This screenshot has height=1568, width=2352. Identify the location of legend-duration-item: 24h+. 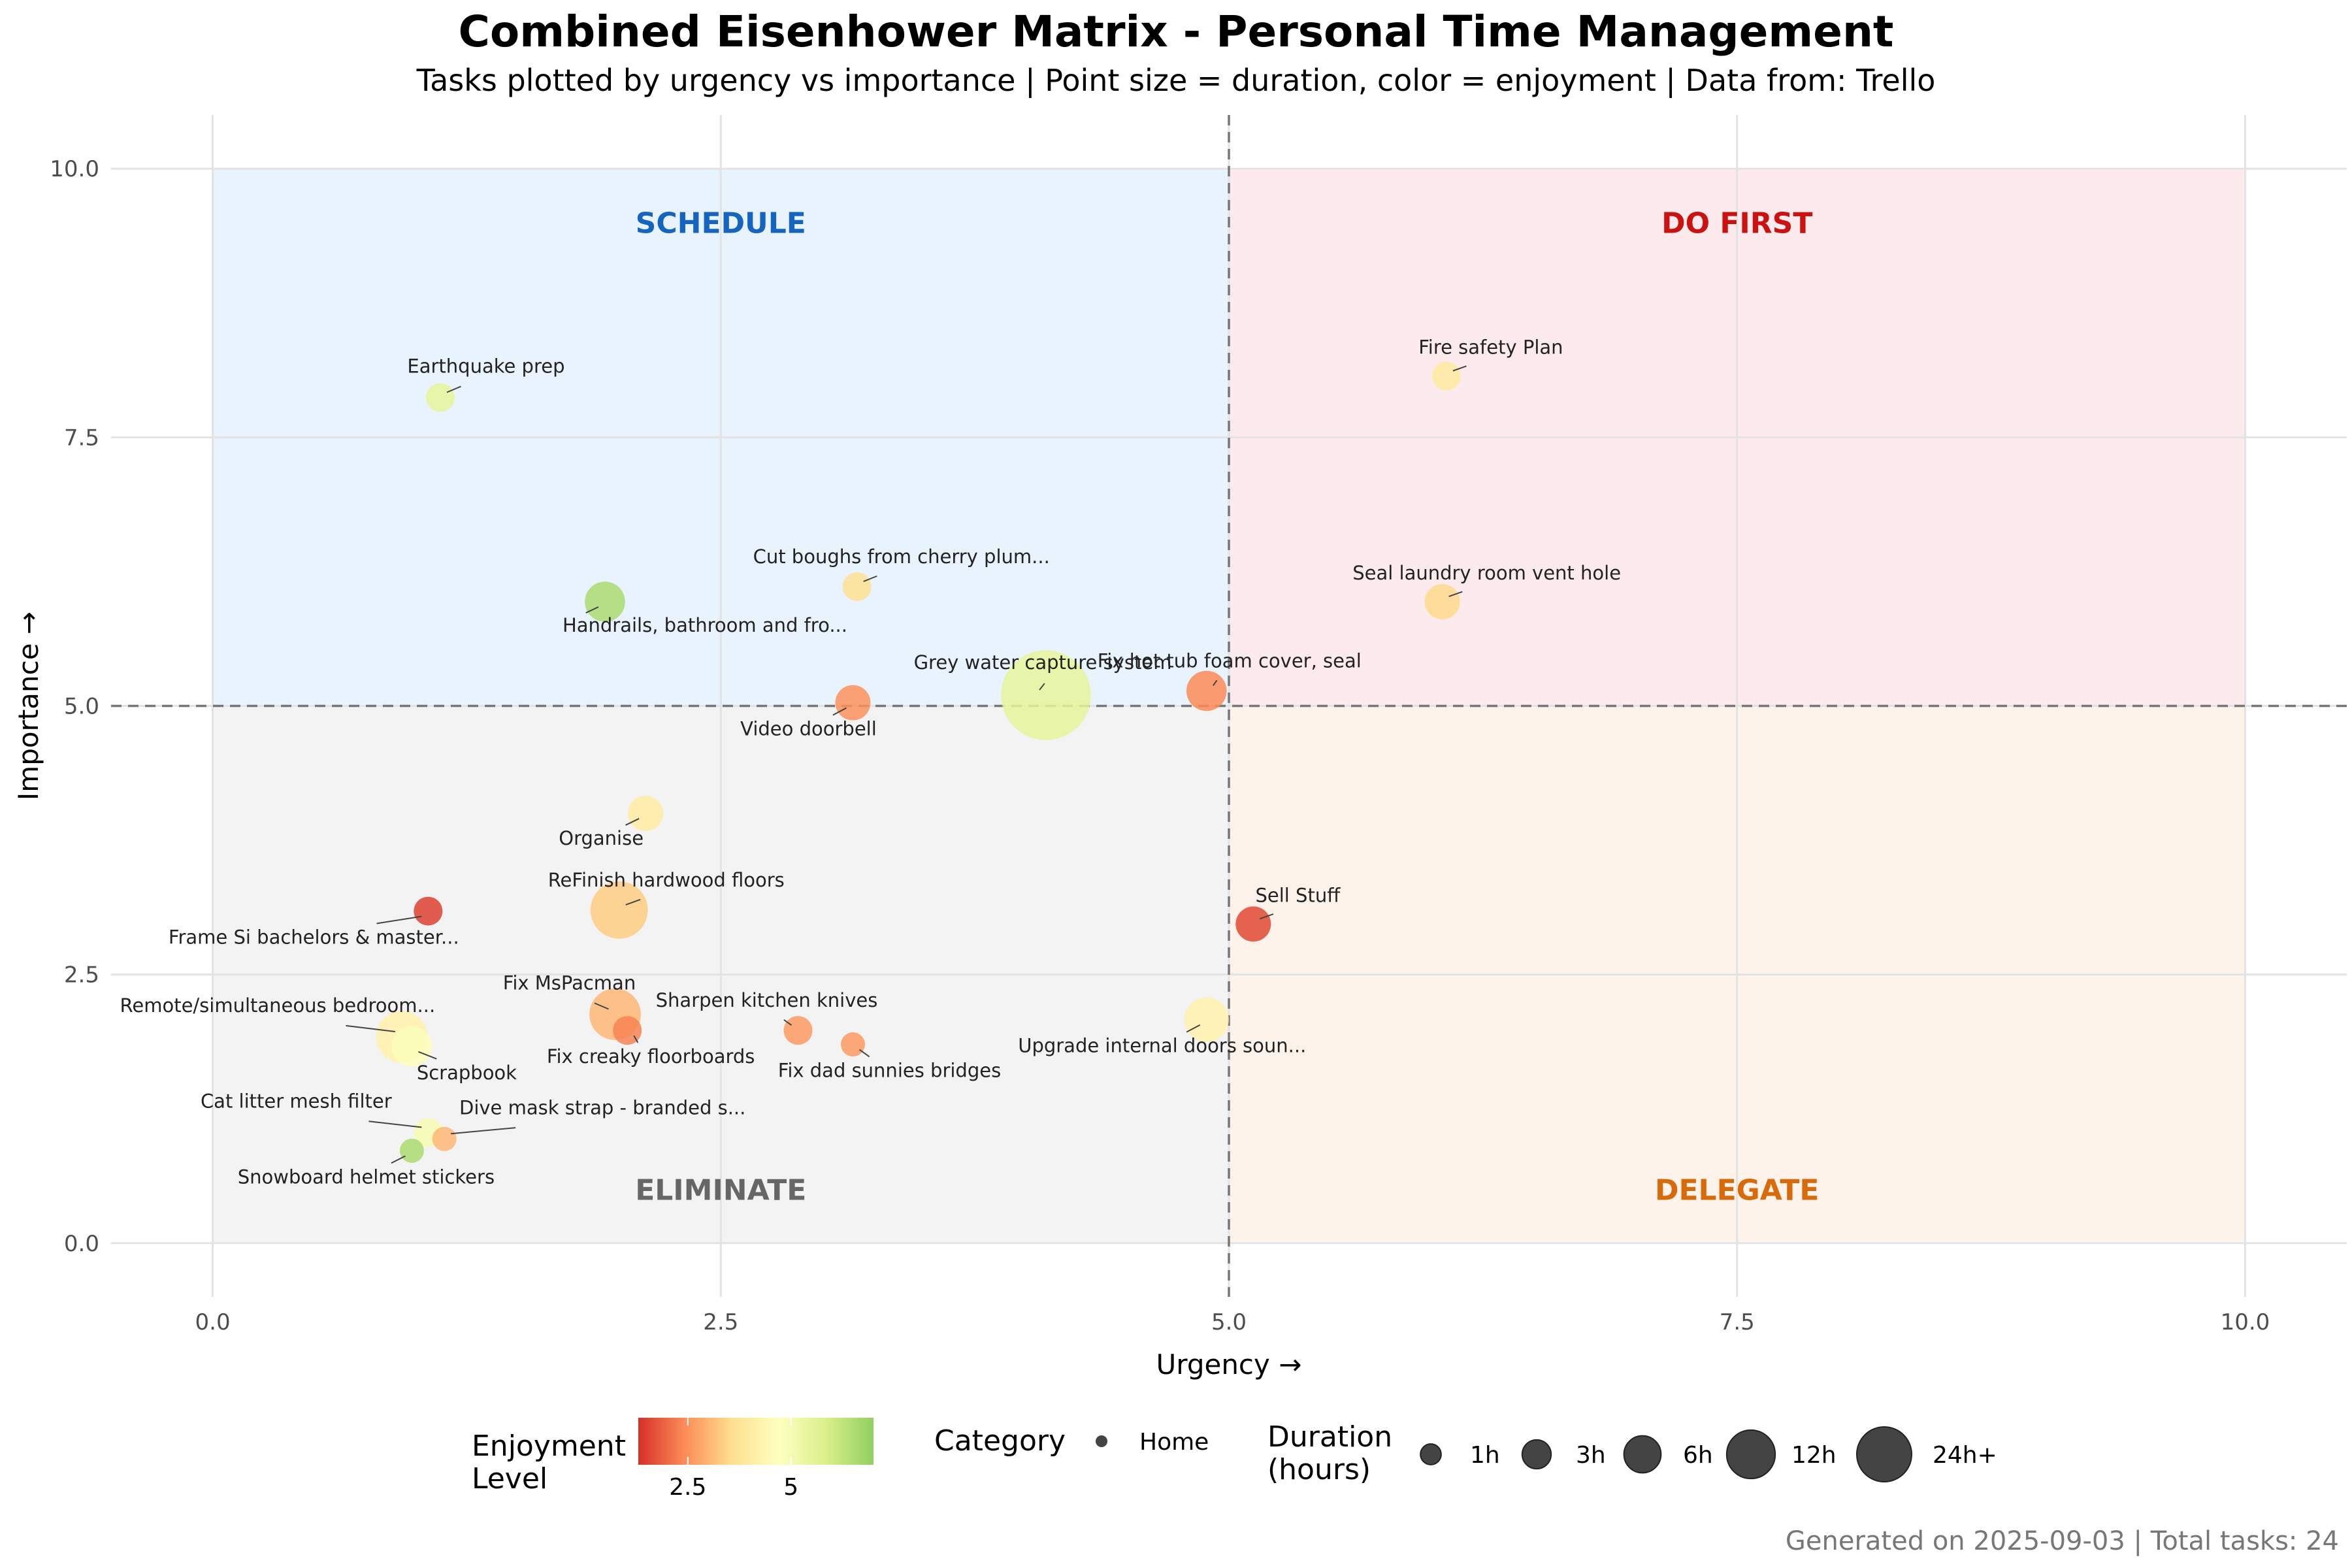
(1965, 1455).